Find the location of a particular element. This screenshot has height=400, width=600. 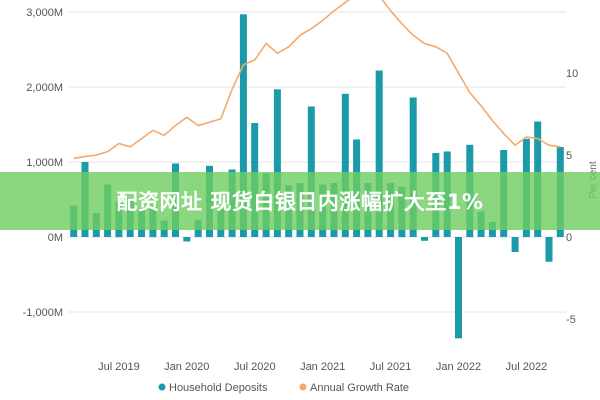

left-tick-label: 0M is located at coordinates (55, 238).